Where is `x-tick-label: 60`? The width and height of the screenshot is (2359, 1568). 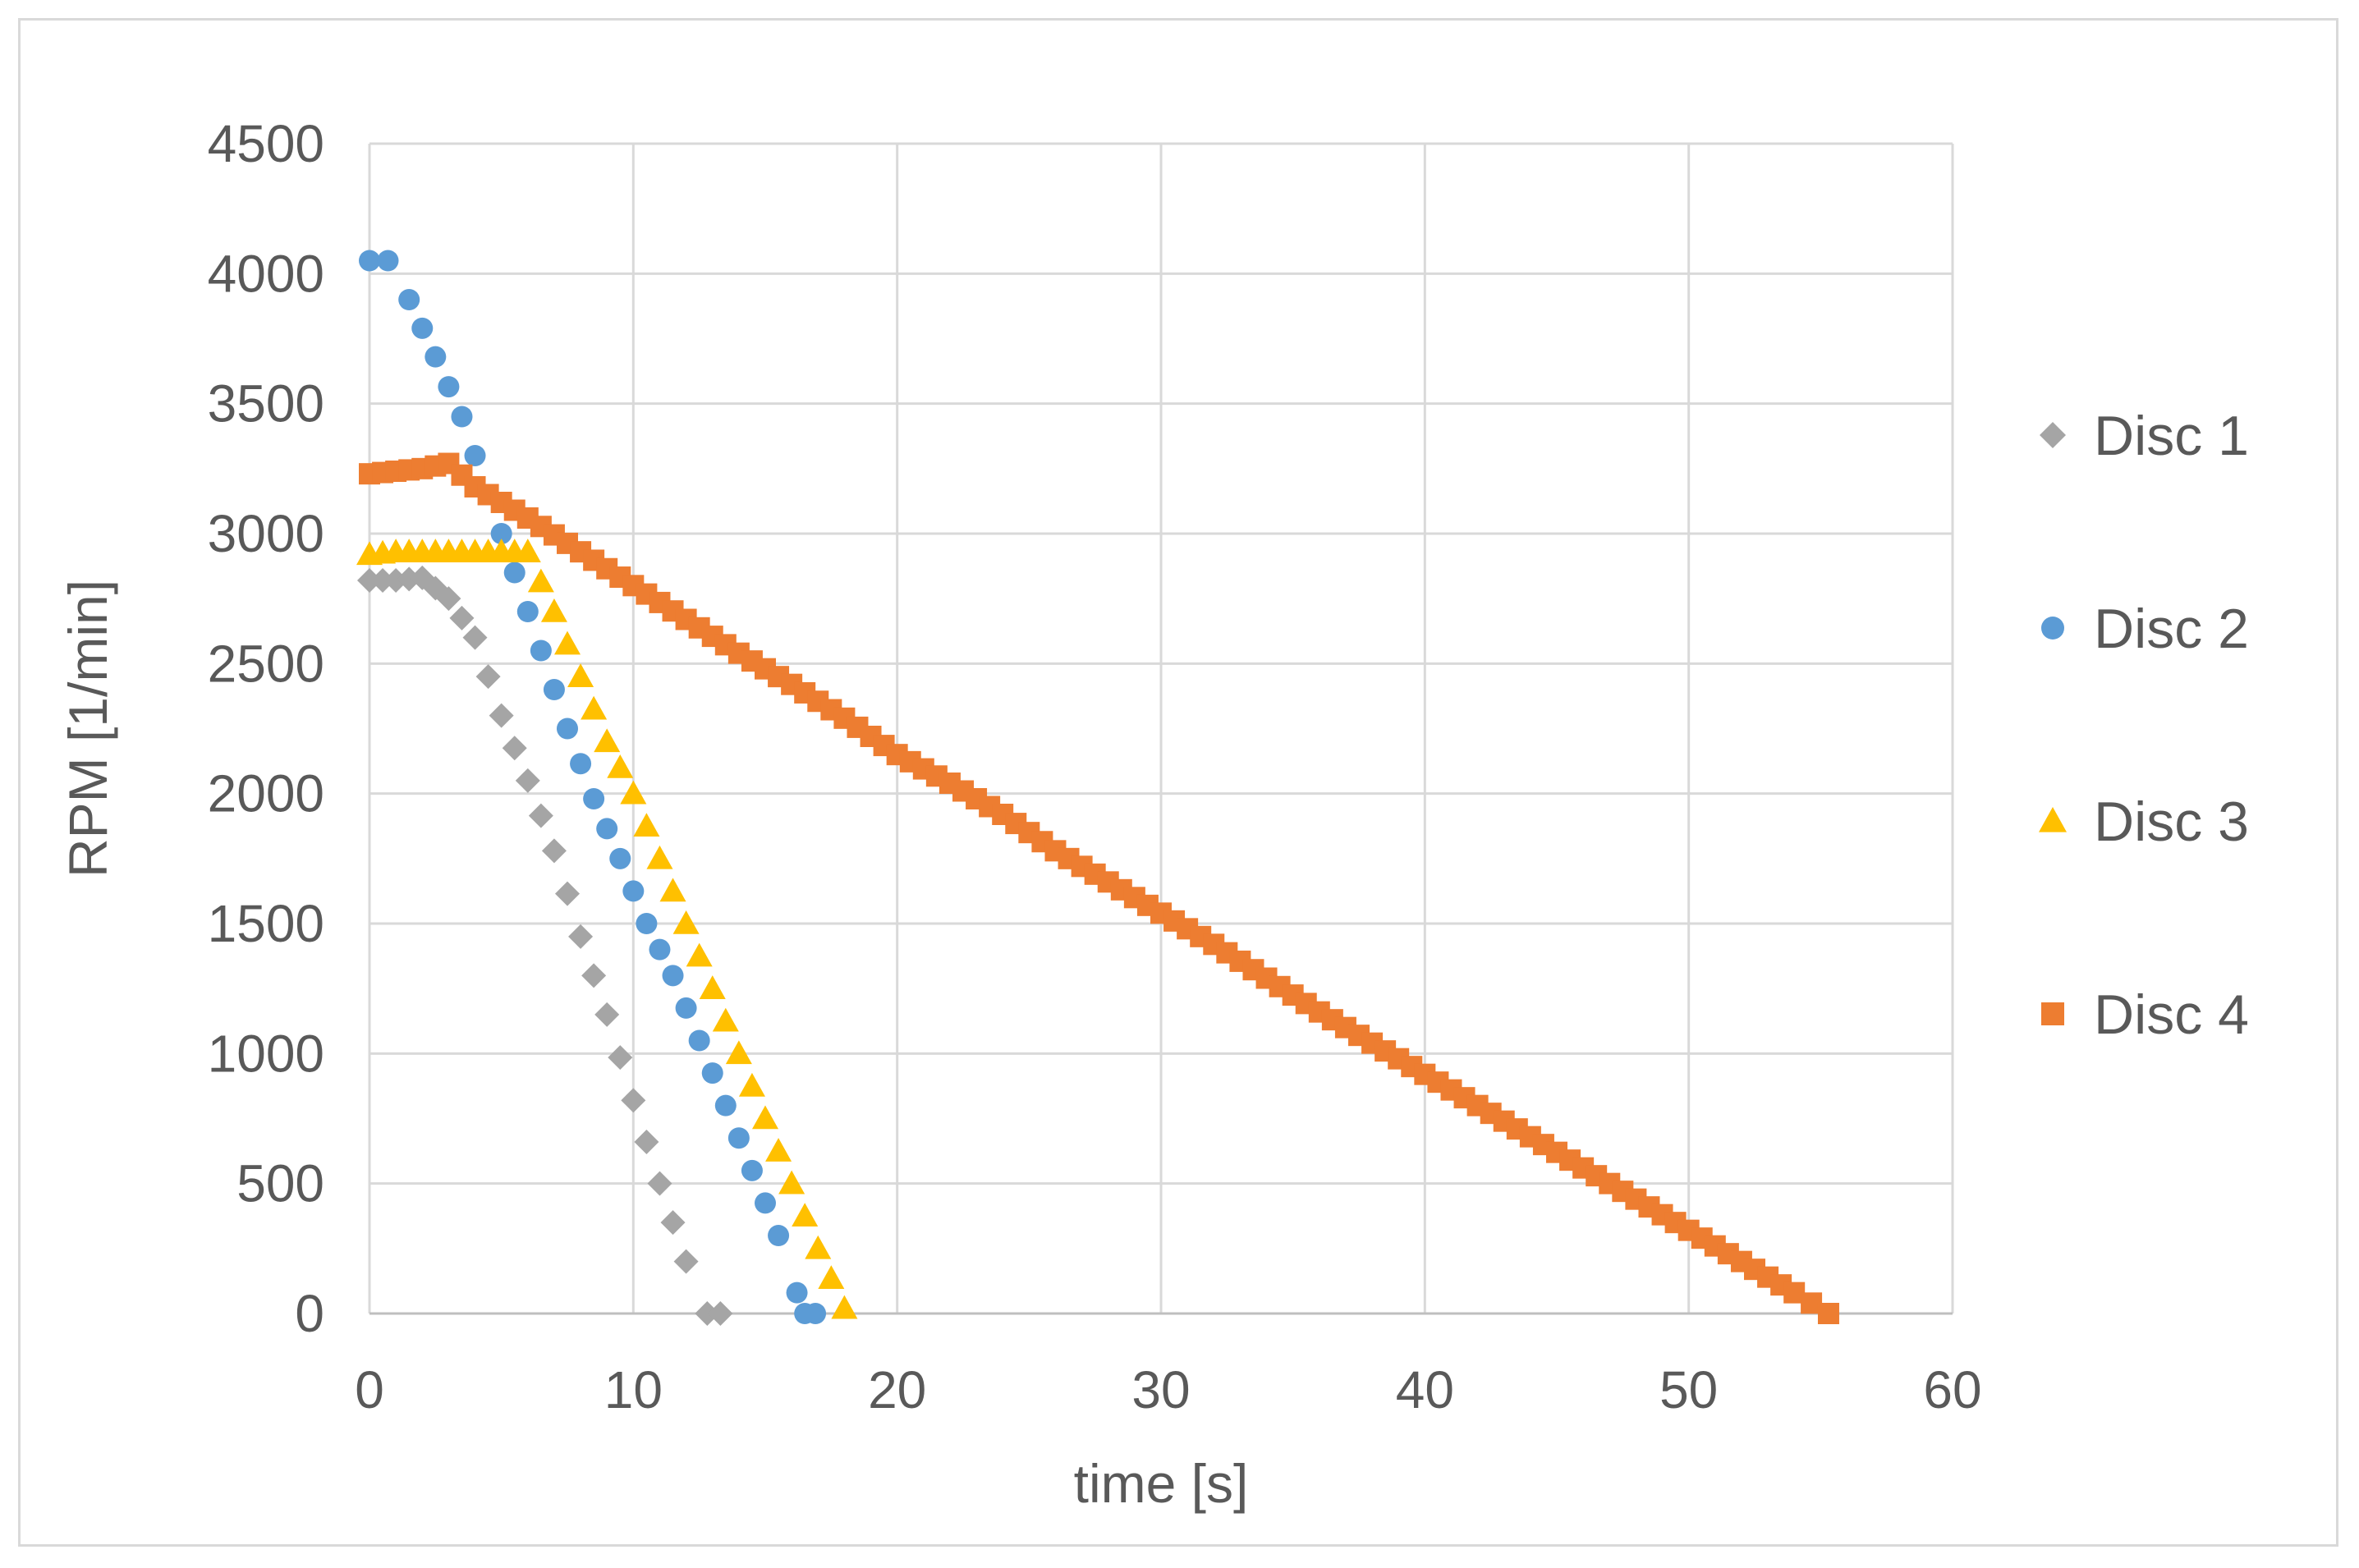 x-tick-label: 60 is located at coordinates (1952, 1389).